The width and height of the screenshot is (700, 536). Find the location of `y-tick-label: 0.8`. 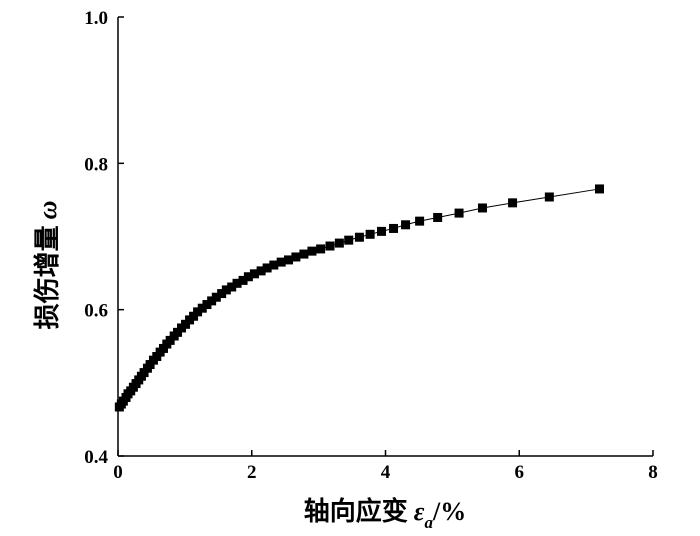

y-tick-label: 0.8 is located at coordinates (96, 164).